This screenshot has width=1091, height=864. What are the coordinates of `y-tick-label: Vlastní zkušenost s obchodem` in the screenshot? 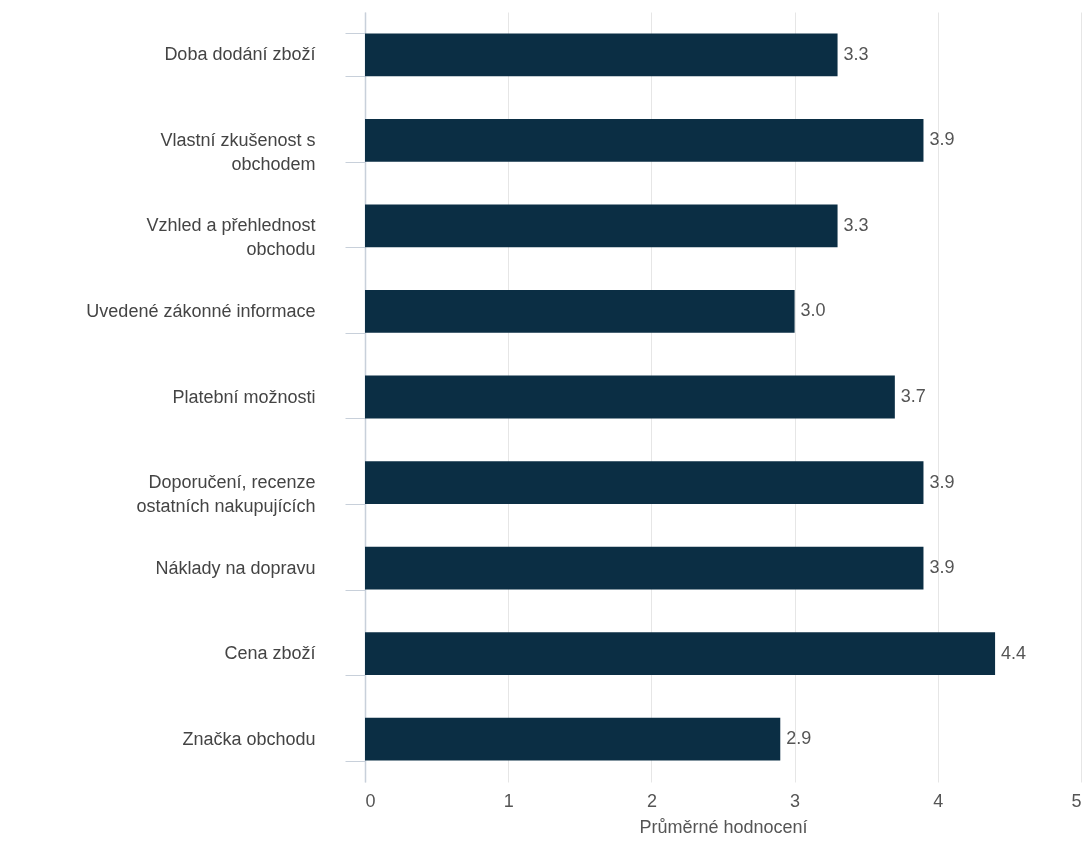 It's located at (238, 151).